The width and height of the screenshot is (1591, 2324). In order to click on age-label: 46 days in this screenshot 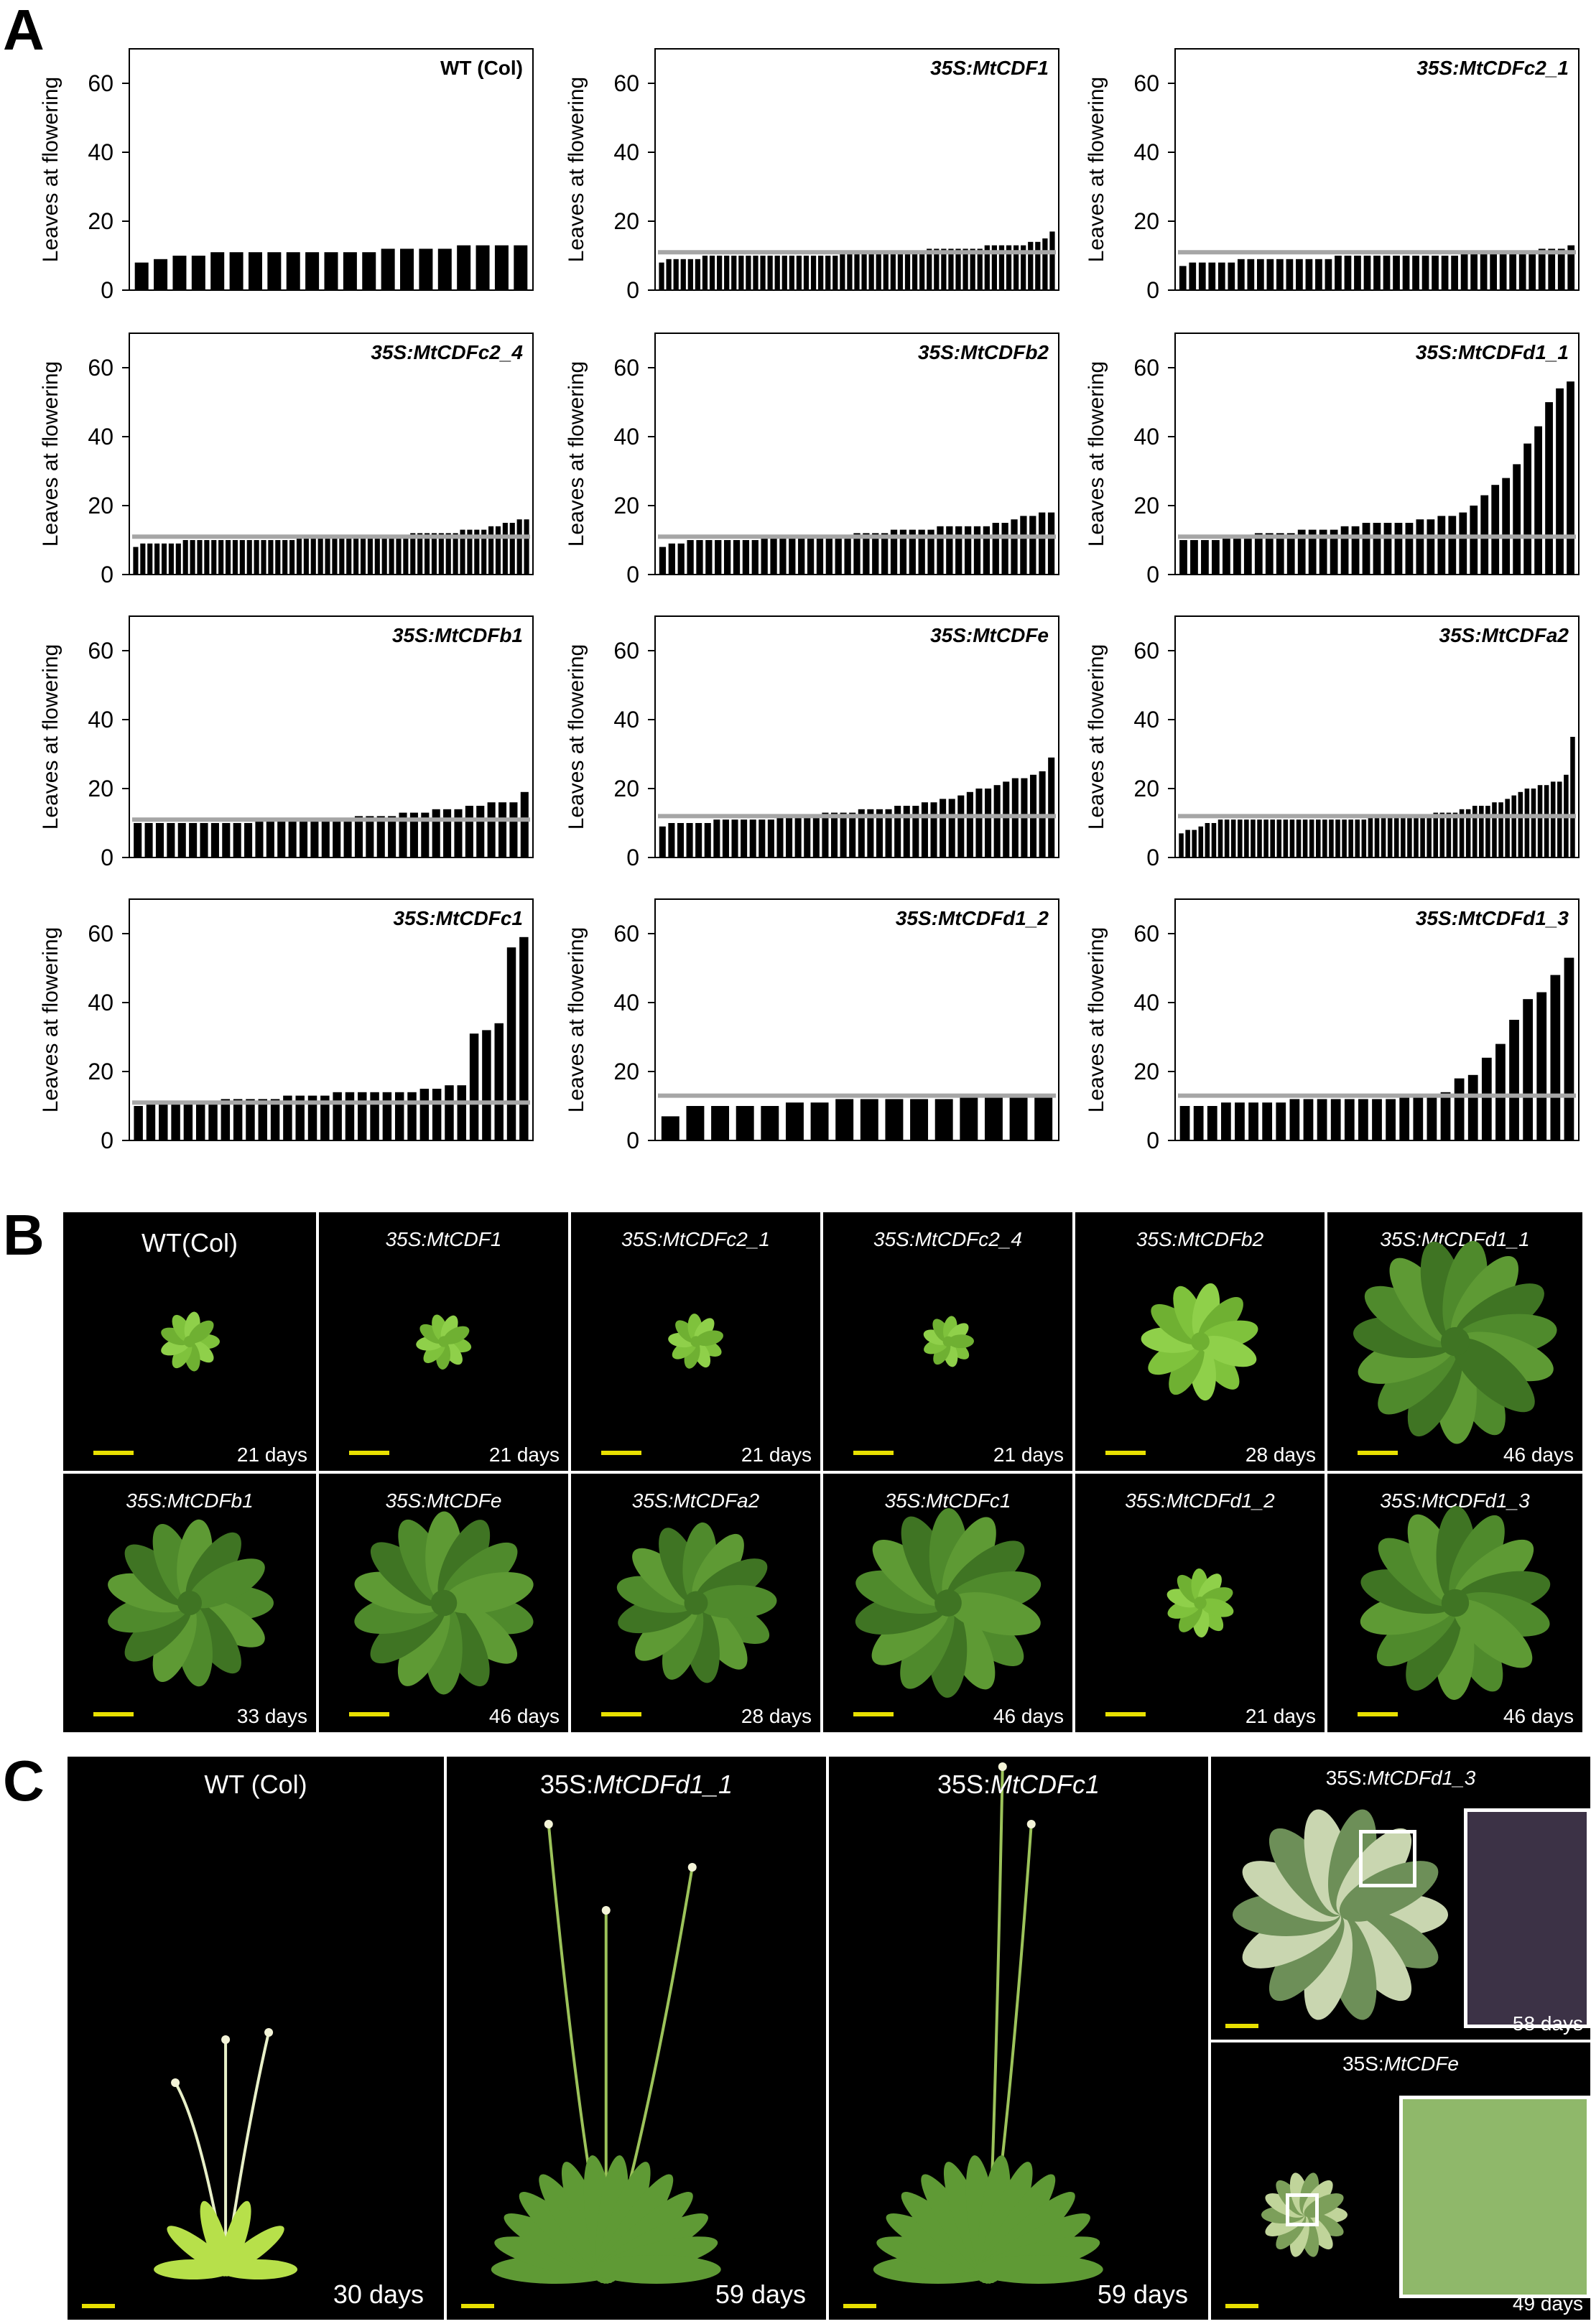, I will do `click(1538, 1716)`.